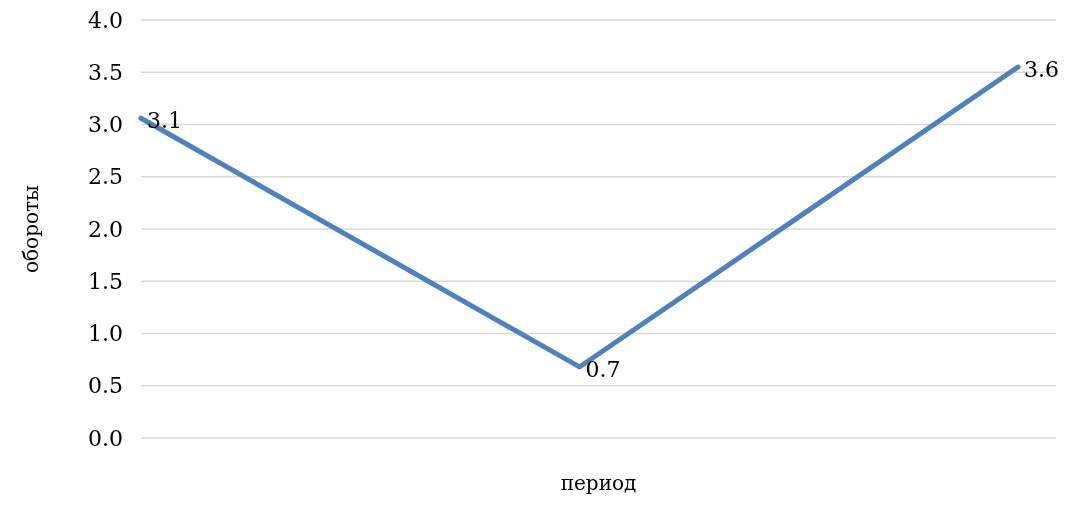 This screenshot has height=510, width=1086. I want to click on y-tick-label: 3.5, so click(105, 72).